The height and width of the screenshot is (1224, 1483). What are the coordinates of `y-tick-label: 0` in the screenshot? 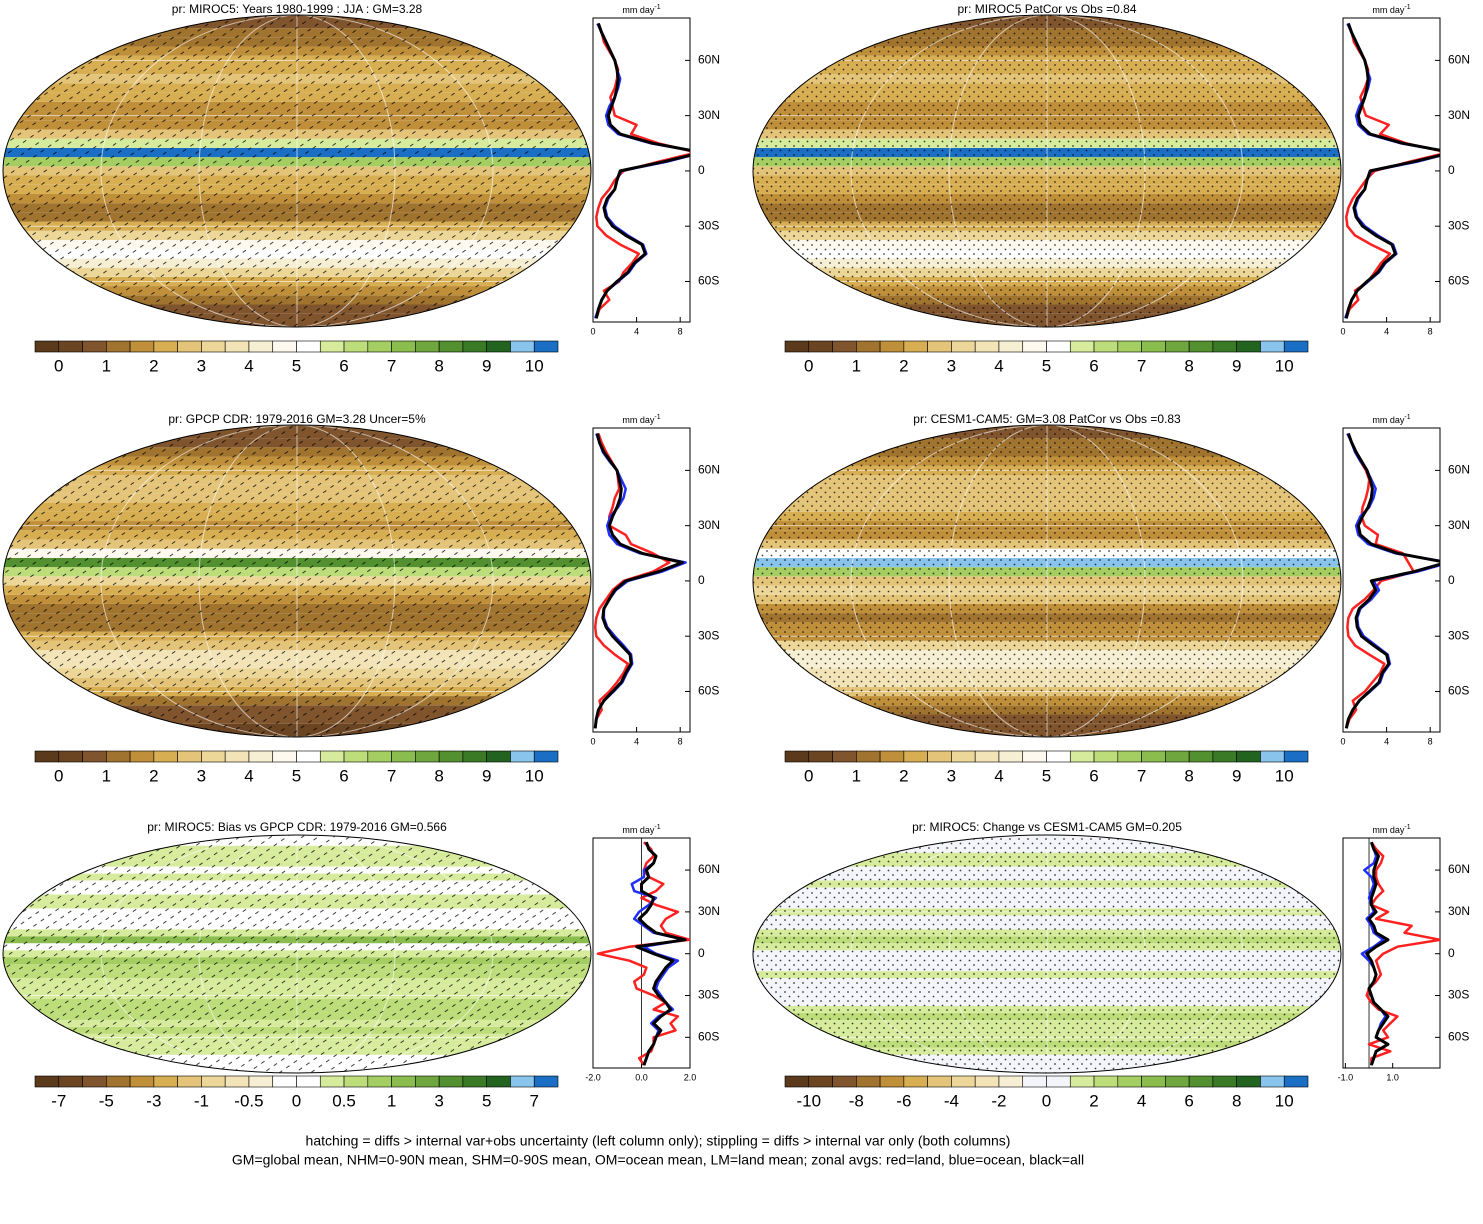 It's located at (701, 580).